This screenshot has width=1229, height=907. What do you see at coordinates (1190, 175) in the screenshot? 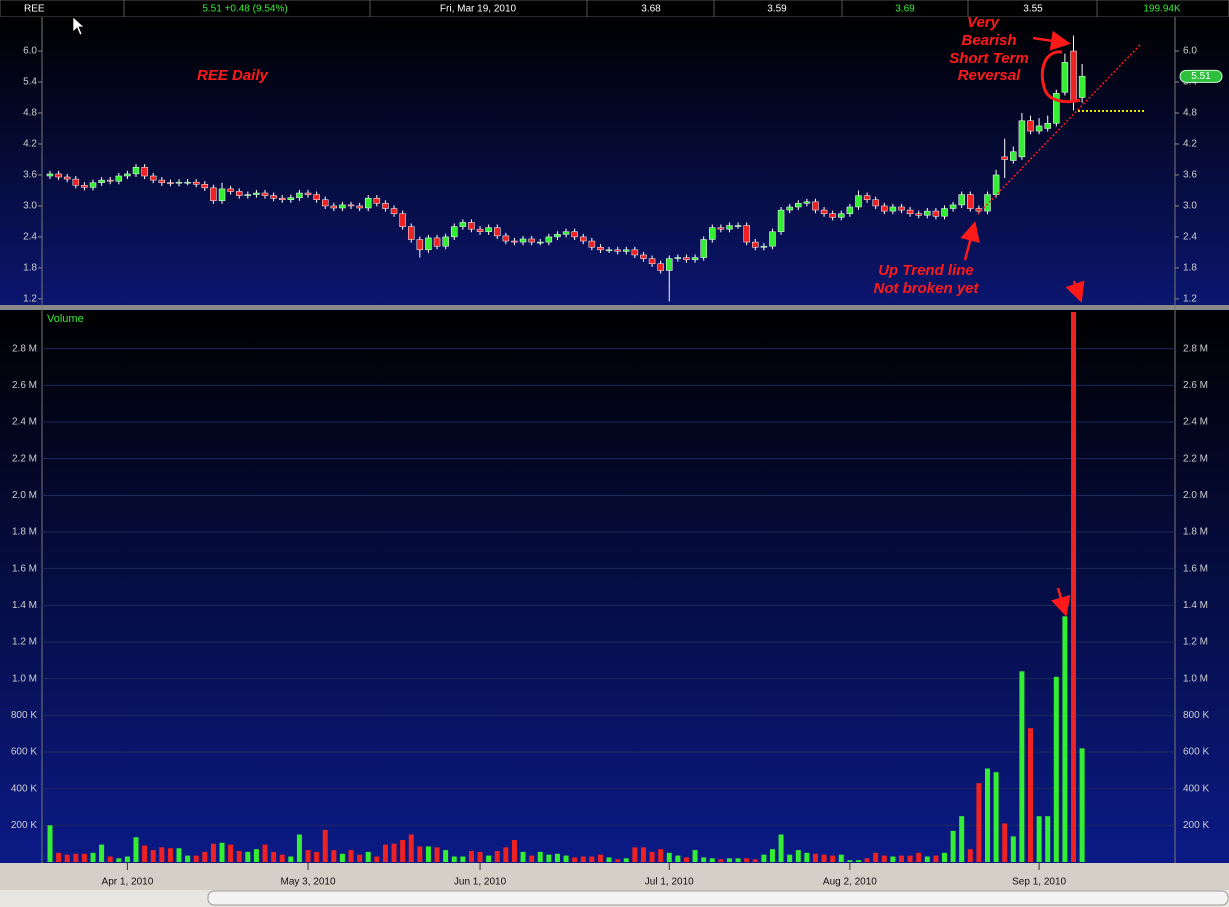
I see `y-tick-label: 3.6` at bounding box center [1190, 175].